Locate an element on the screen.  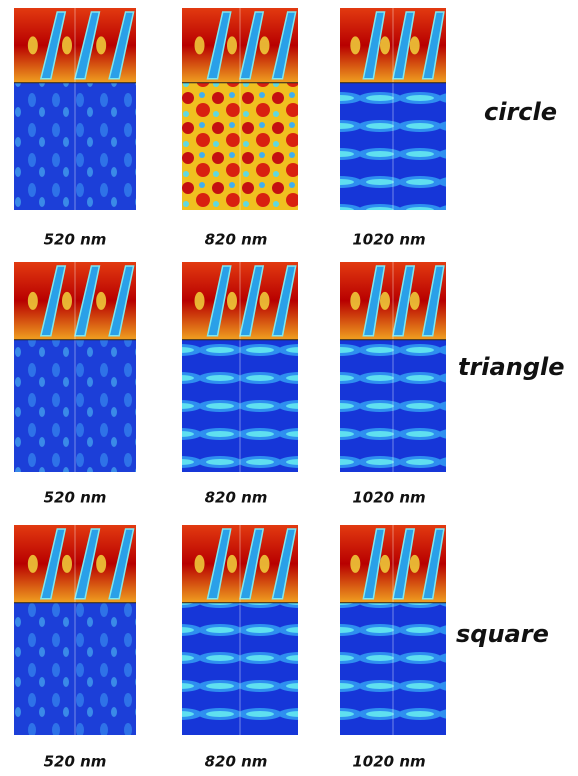
row-label: circle is located at coordinates (520, 112).